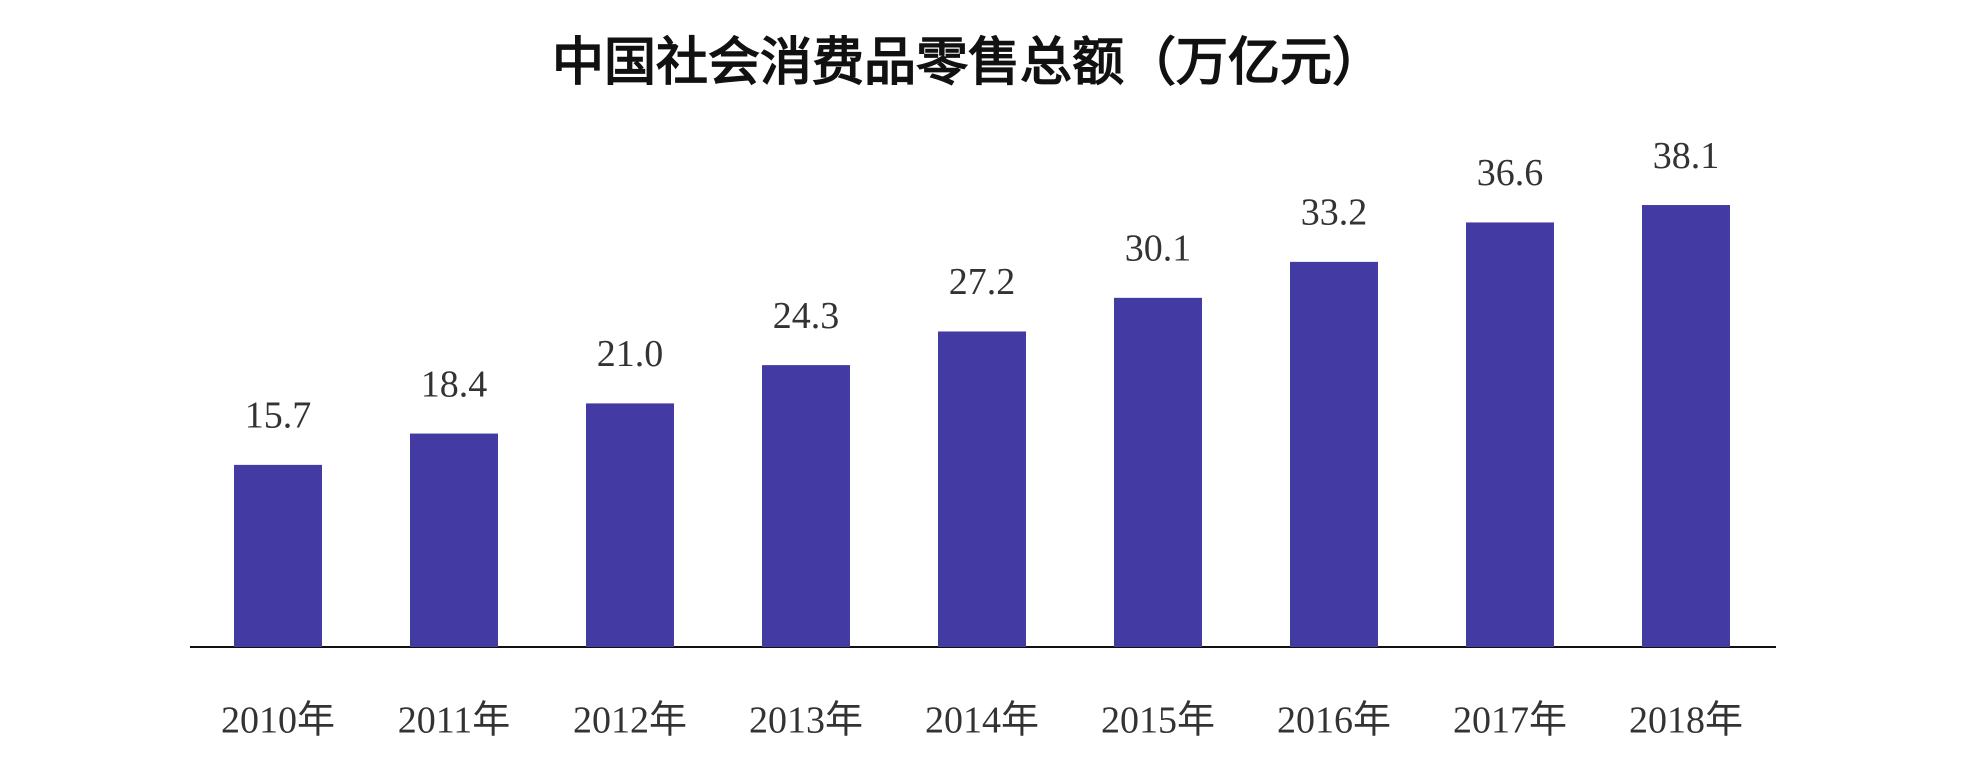 This screenshot has height=760, width=1966. What do you see at coordinates (1334, 721) in the screenshot?
I see `x-tick-label: 2016年` at bounding box center [1334, 721].